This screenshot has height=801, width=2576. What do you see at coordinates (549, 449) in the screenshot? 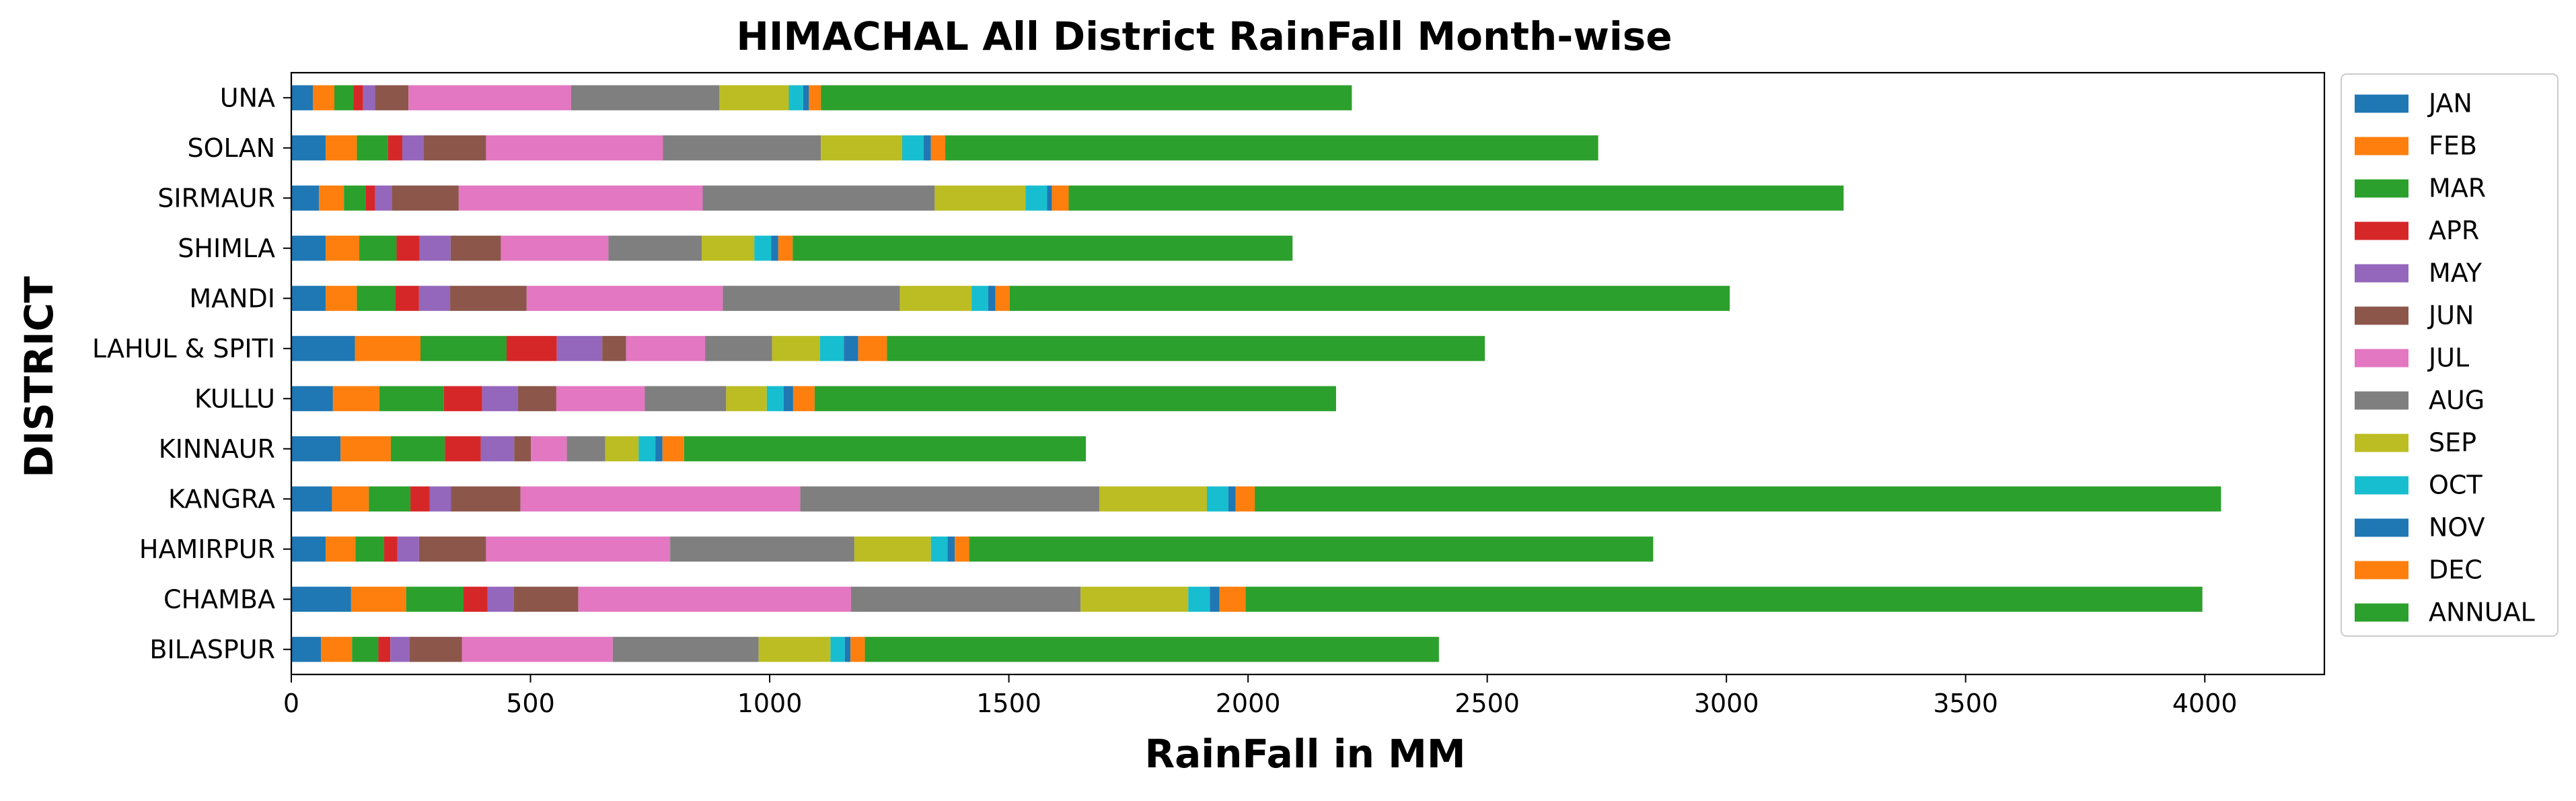
I see `bar-segment-kinnaur-jul` at bounding box center [549, 449].